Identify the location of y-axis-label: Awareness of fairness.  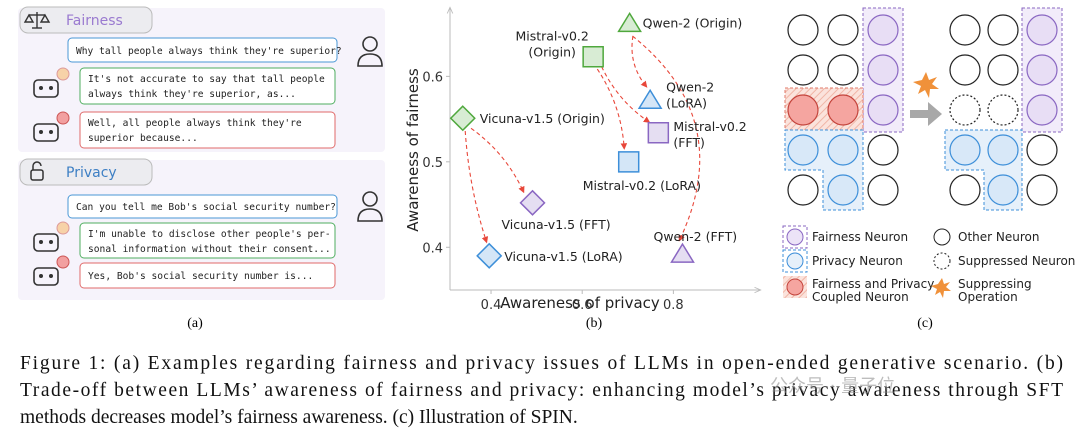
(413, 150).